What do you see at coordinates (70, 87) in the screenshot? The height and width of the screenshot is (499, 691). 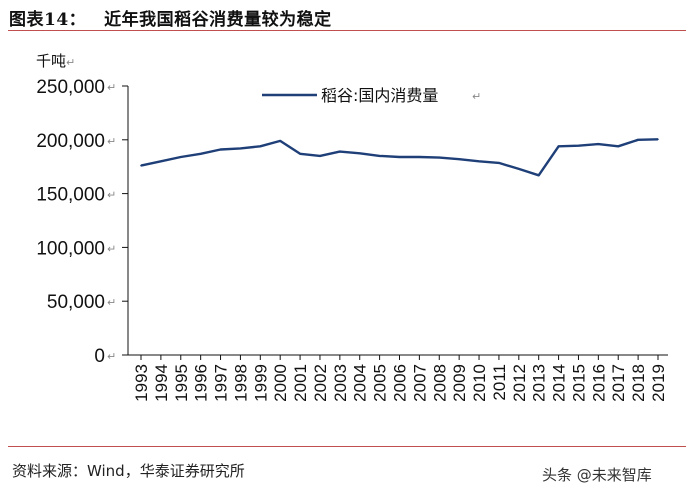 I see `y-tick-label: 250,000` at bounding box center [70, 87].